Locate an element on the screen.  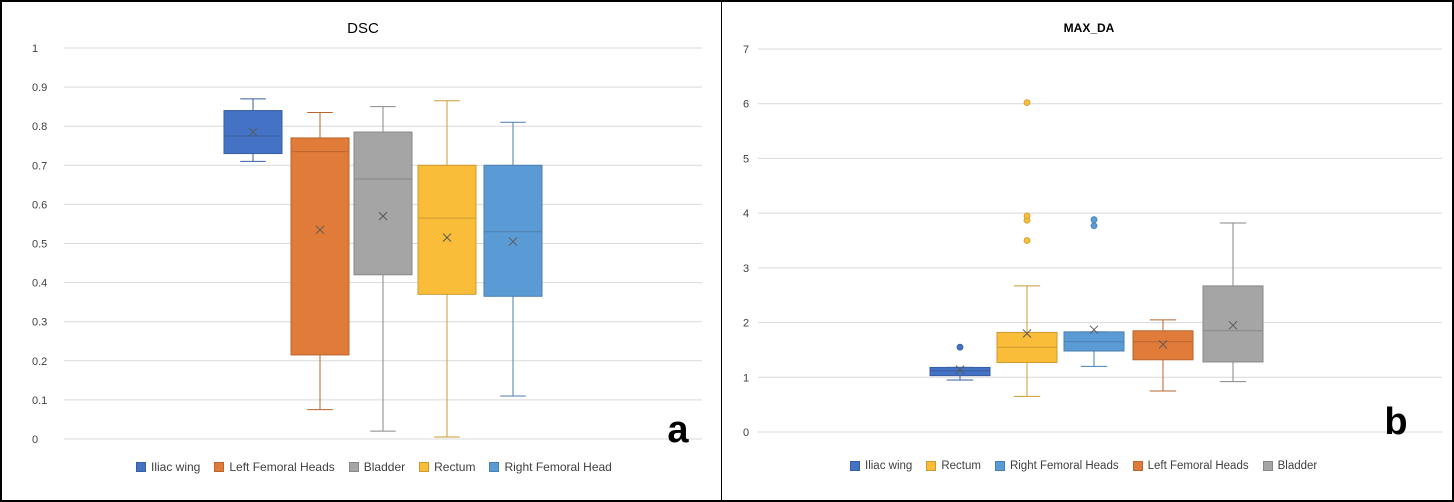
legend-item: Right Femoral Head is located at coordinates (550, 467).